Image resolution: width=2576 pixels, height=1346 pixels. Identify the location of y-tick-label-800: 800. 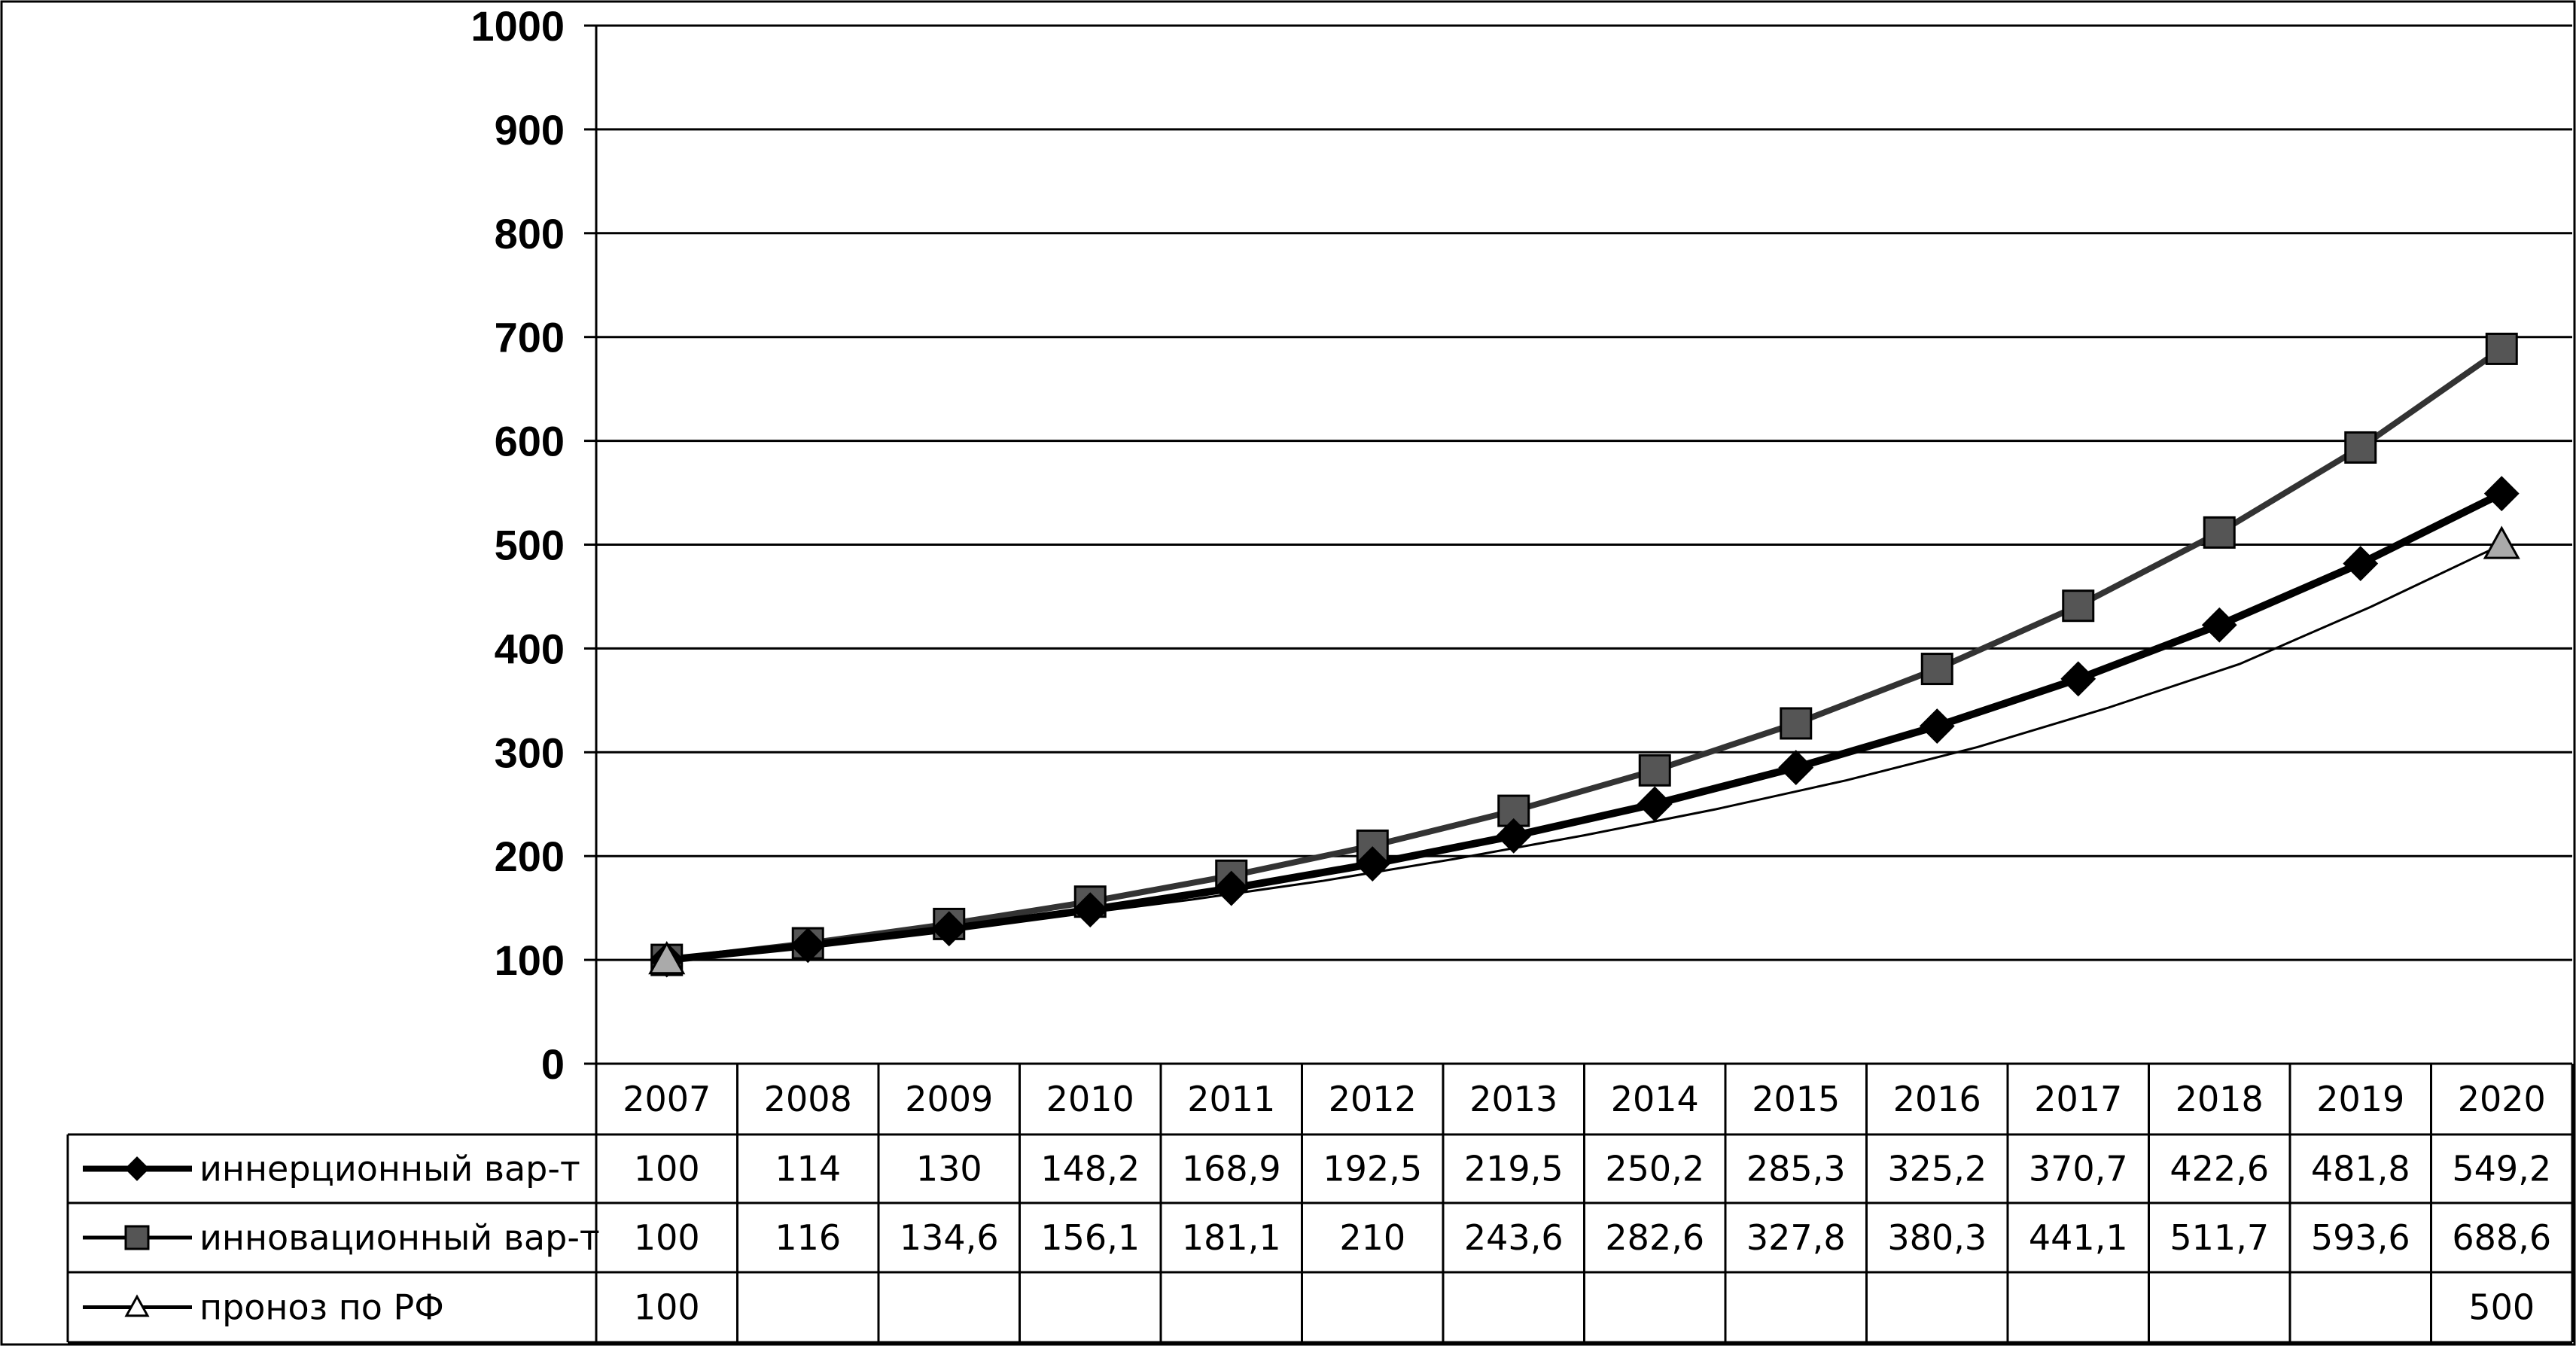
(530, 233).